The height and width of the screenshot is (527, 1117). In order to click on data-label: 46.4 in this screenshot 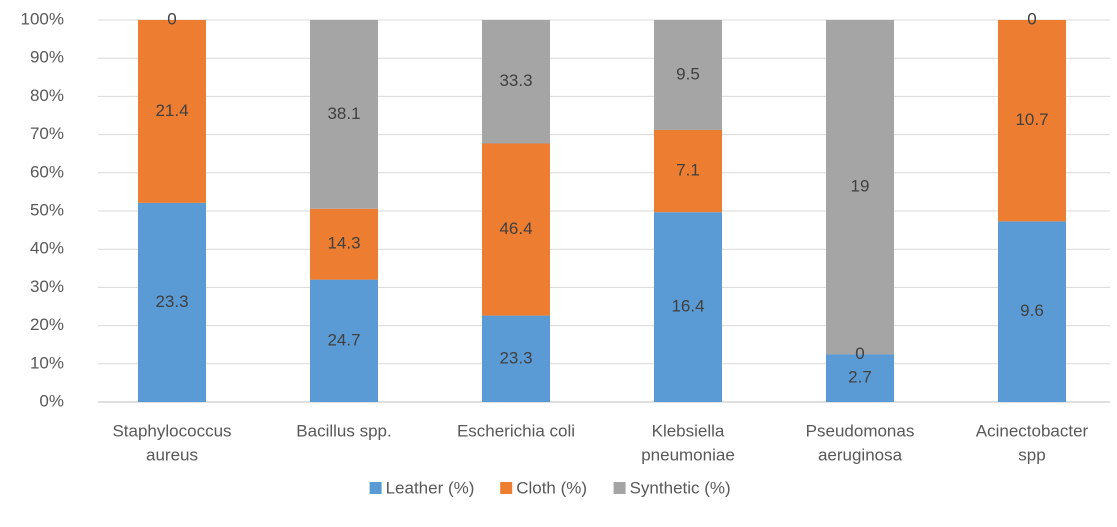, I will do `click(515, 228)`.